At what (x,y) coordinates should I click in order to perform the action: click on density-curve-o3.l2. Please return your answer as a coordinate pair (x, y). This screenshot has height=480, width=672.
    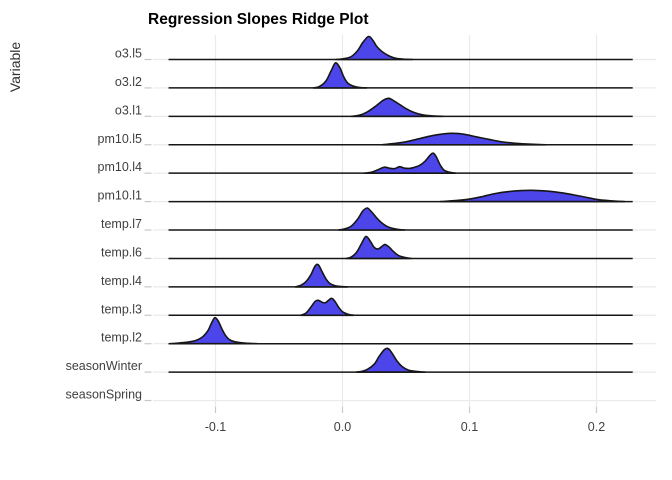
    Looking at the image, I should click on (340, 75).